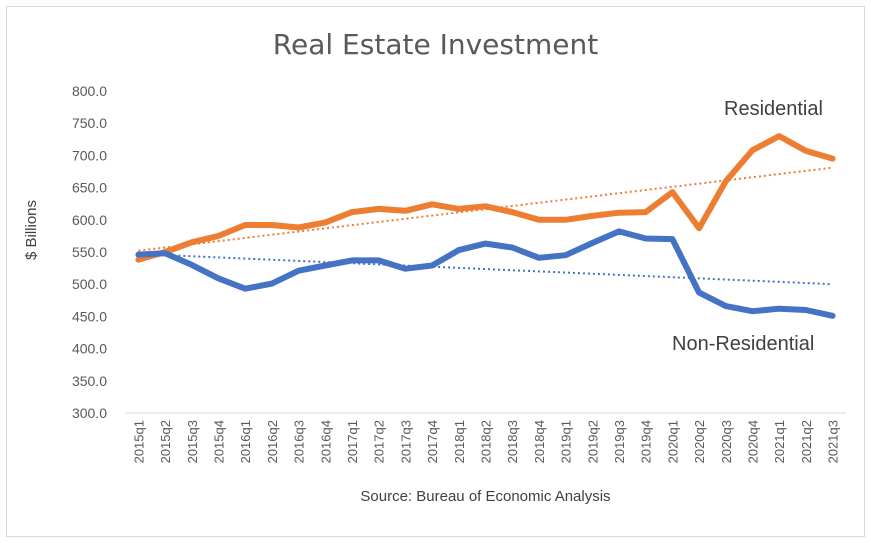  Describe the element at coordinates (89, 316) in the screenshot. I see `y-tick-label: 450.0` at that location.